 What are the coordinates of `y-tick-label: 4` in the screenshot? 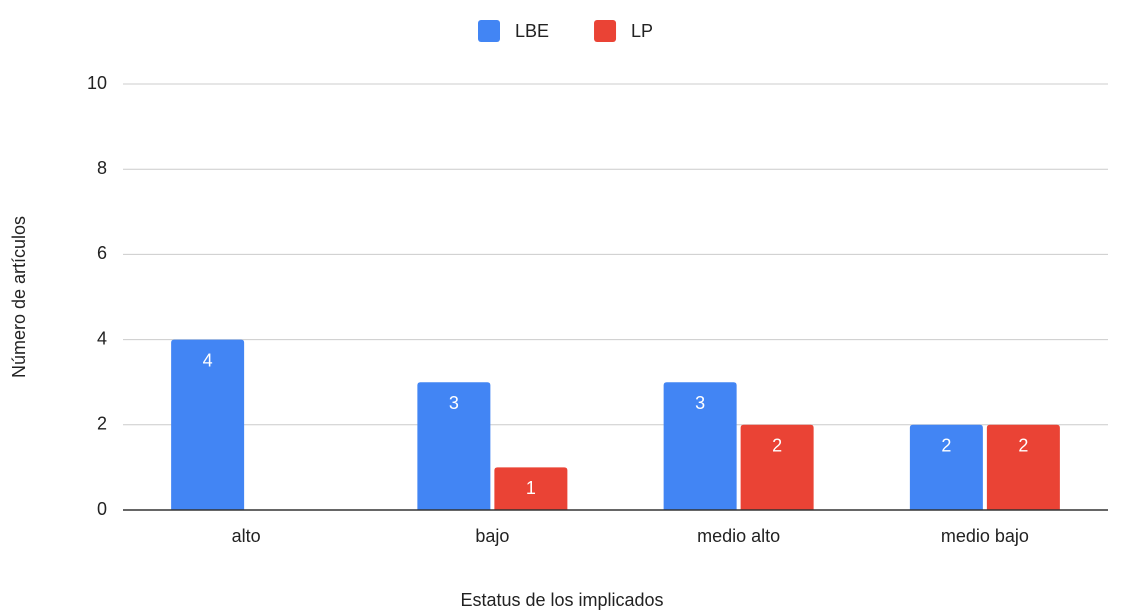 It's located at (102, 338).